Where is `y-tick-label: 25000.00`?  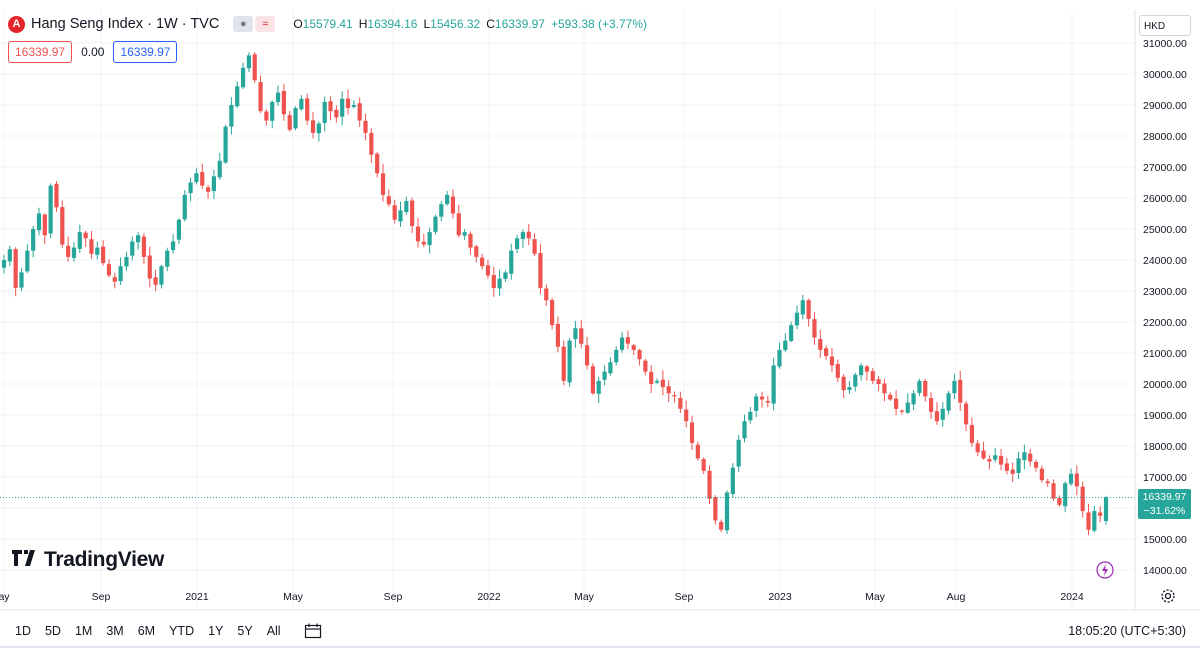
y-tick-label: 25000.00 is located at coordinates (1165, 230).